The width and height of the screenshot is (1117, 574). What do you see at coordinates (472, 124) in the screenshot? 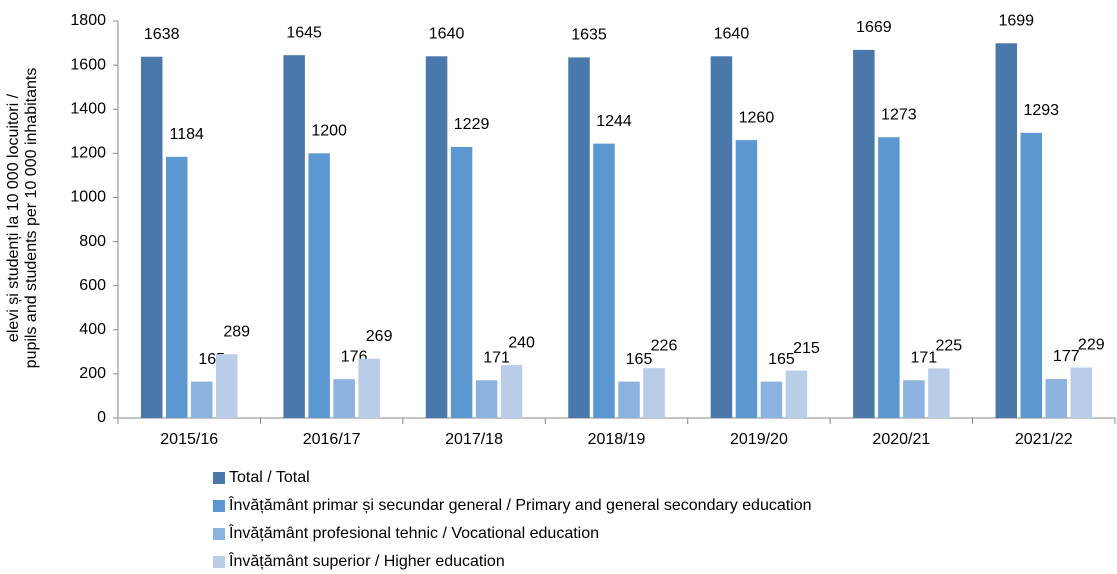
I see `value-label: 1229` at bounding box center [472, 124].